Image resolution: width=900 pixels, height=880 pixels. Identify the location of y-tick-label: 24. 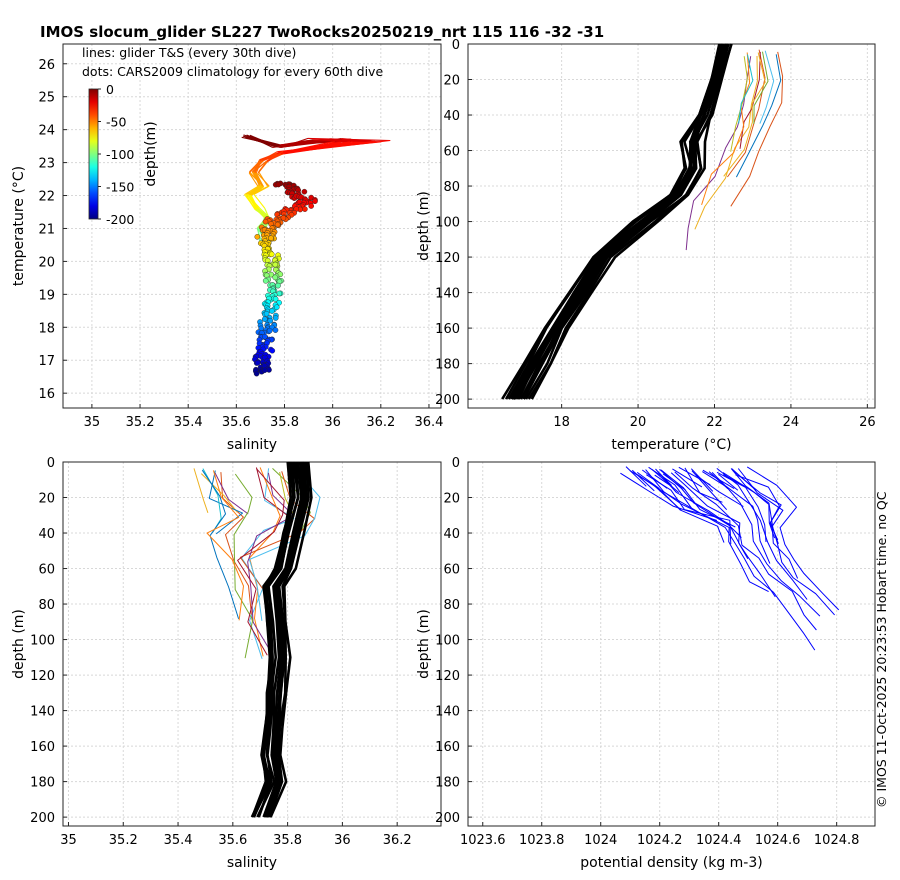
(46, 131).